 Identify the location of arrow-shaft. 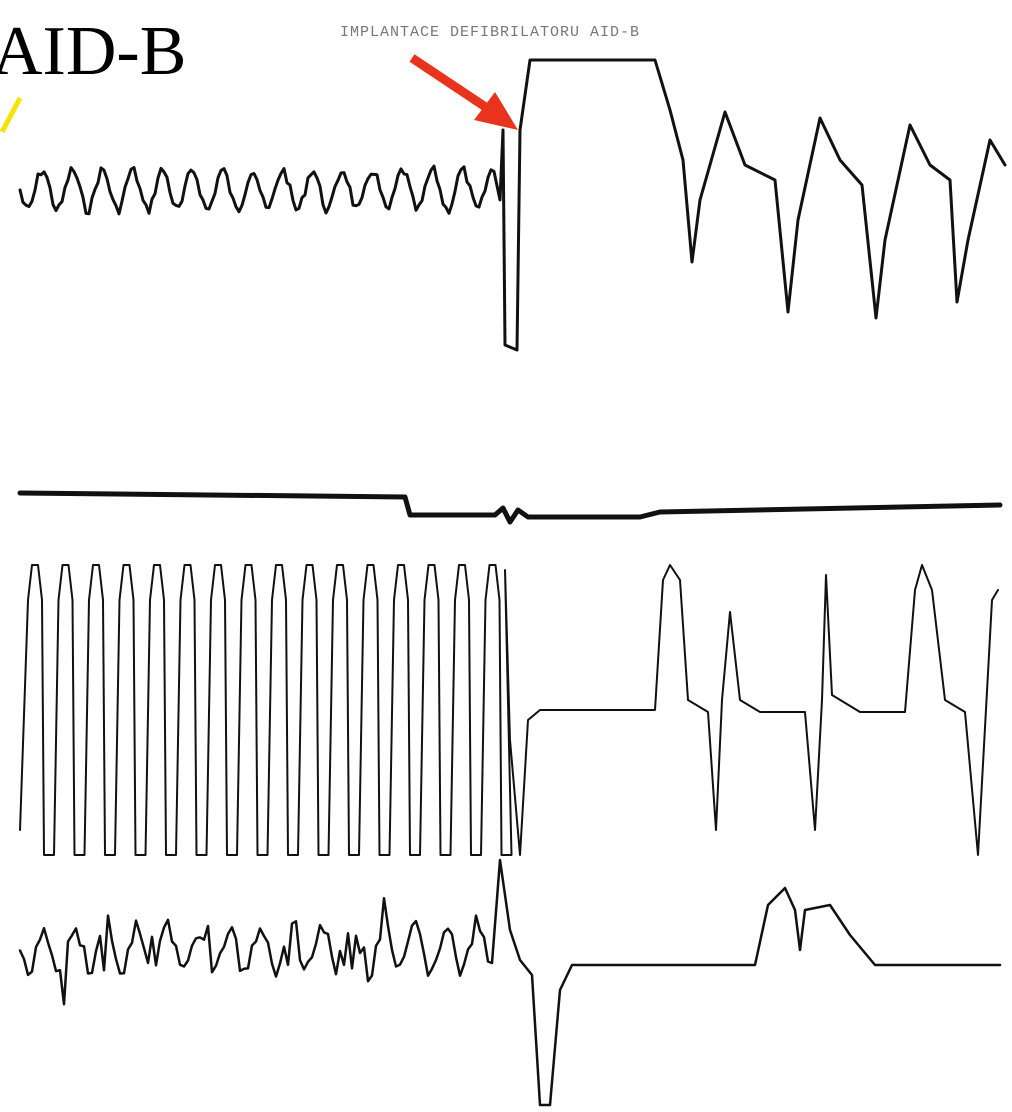
(451, 84).